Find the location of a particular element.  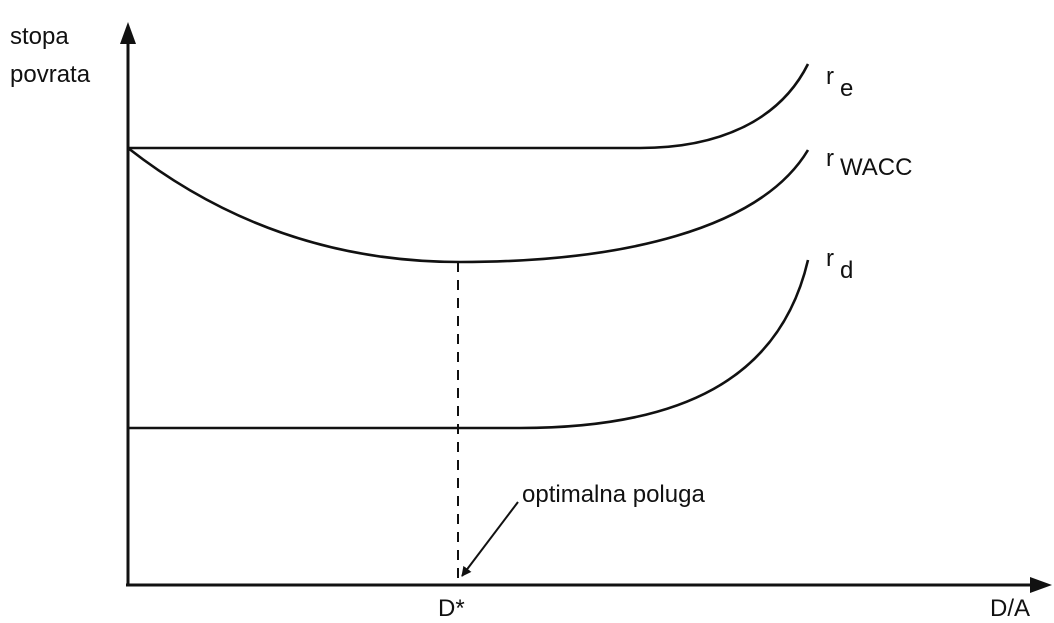

annotation-arrow is located at coordinates (490, 539).